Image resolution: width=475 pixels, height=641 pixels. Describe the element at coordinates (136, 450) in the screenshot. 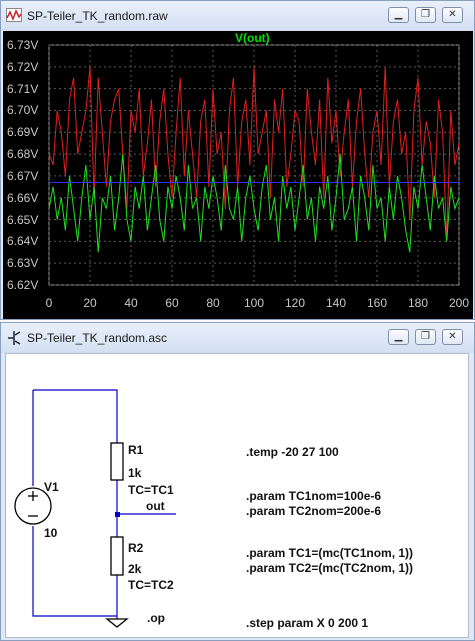

I see `r1-name: R1` at that location.